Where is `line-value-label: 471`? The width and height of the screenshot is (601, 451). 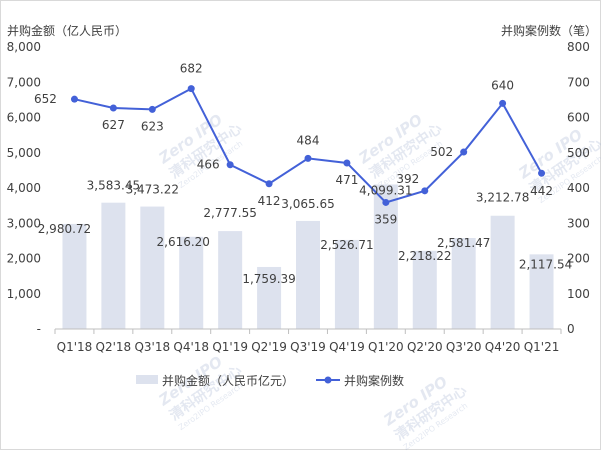
line-value-label: 471 is located at coordinates (346, 180).